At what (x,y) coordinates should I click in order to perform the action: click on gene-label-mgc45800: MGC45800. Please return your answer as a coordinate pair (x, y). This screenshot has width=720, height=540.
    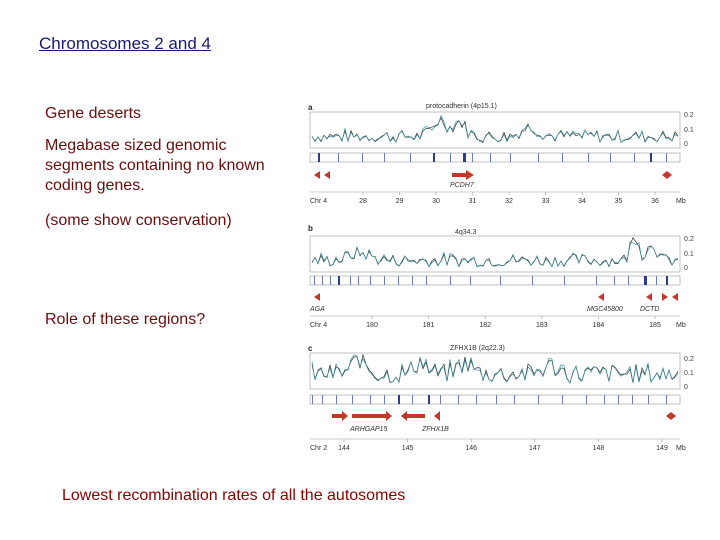
    Looking at the image, I should click on (605, 309).